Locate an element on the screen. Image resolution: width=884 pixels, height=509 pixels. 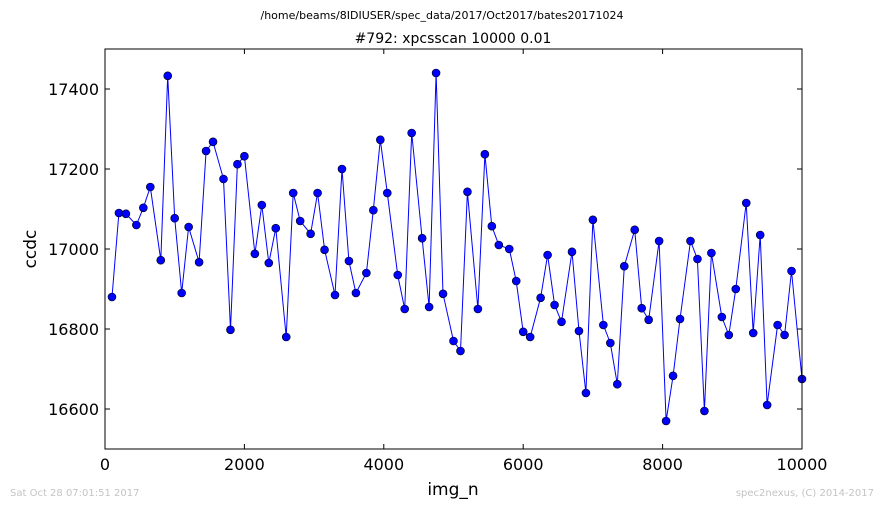
x-tick-label: 10000 is located at coordinates (802, 464).